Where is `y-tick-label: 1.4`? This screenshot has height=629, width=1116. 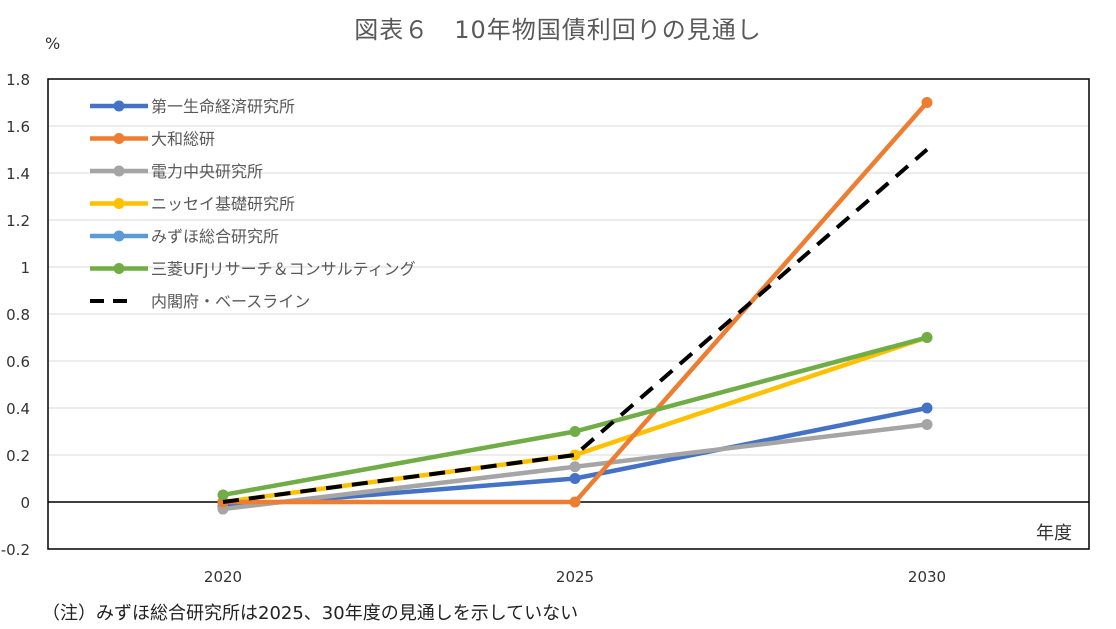
y-tick-label: 1.4 is located at coordinates (18, 174).